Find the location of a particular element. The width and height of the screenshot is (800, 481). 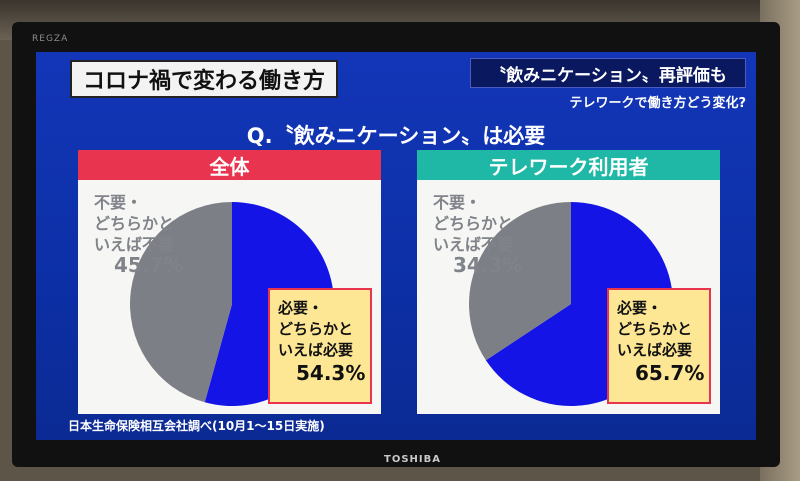

needed-label-overall: 必要・ どちらかと いえば必要 54.3% is located at coordinates (320, 346).